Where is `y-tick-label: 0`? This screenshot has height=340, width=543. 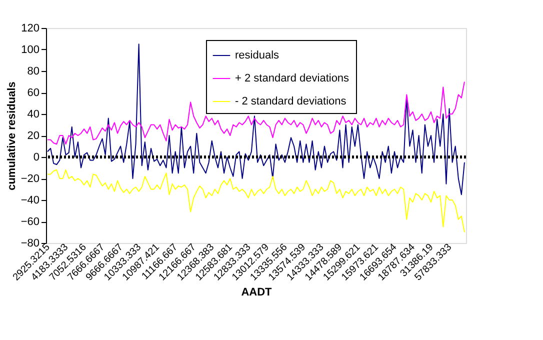
y-tick-label: 0 is located at coordinates (36, 158).